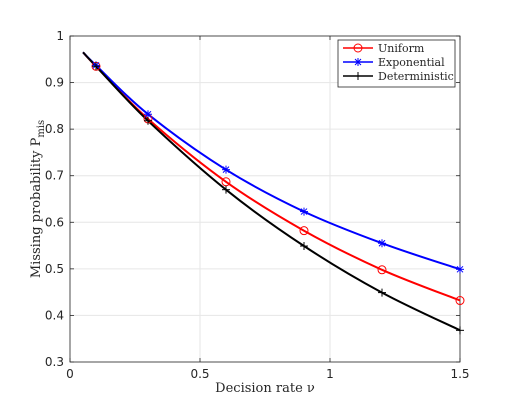  What do you see at coordinates (41, 129) in the screenshot?
I see `y-axis-title-subscript: mis` at bounding box center [41, 129].